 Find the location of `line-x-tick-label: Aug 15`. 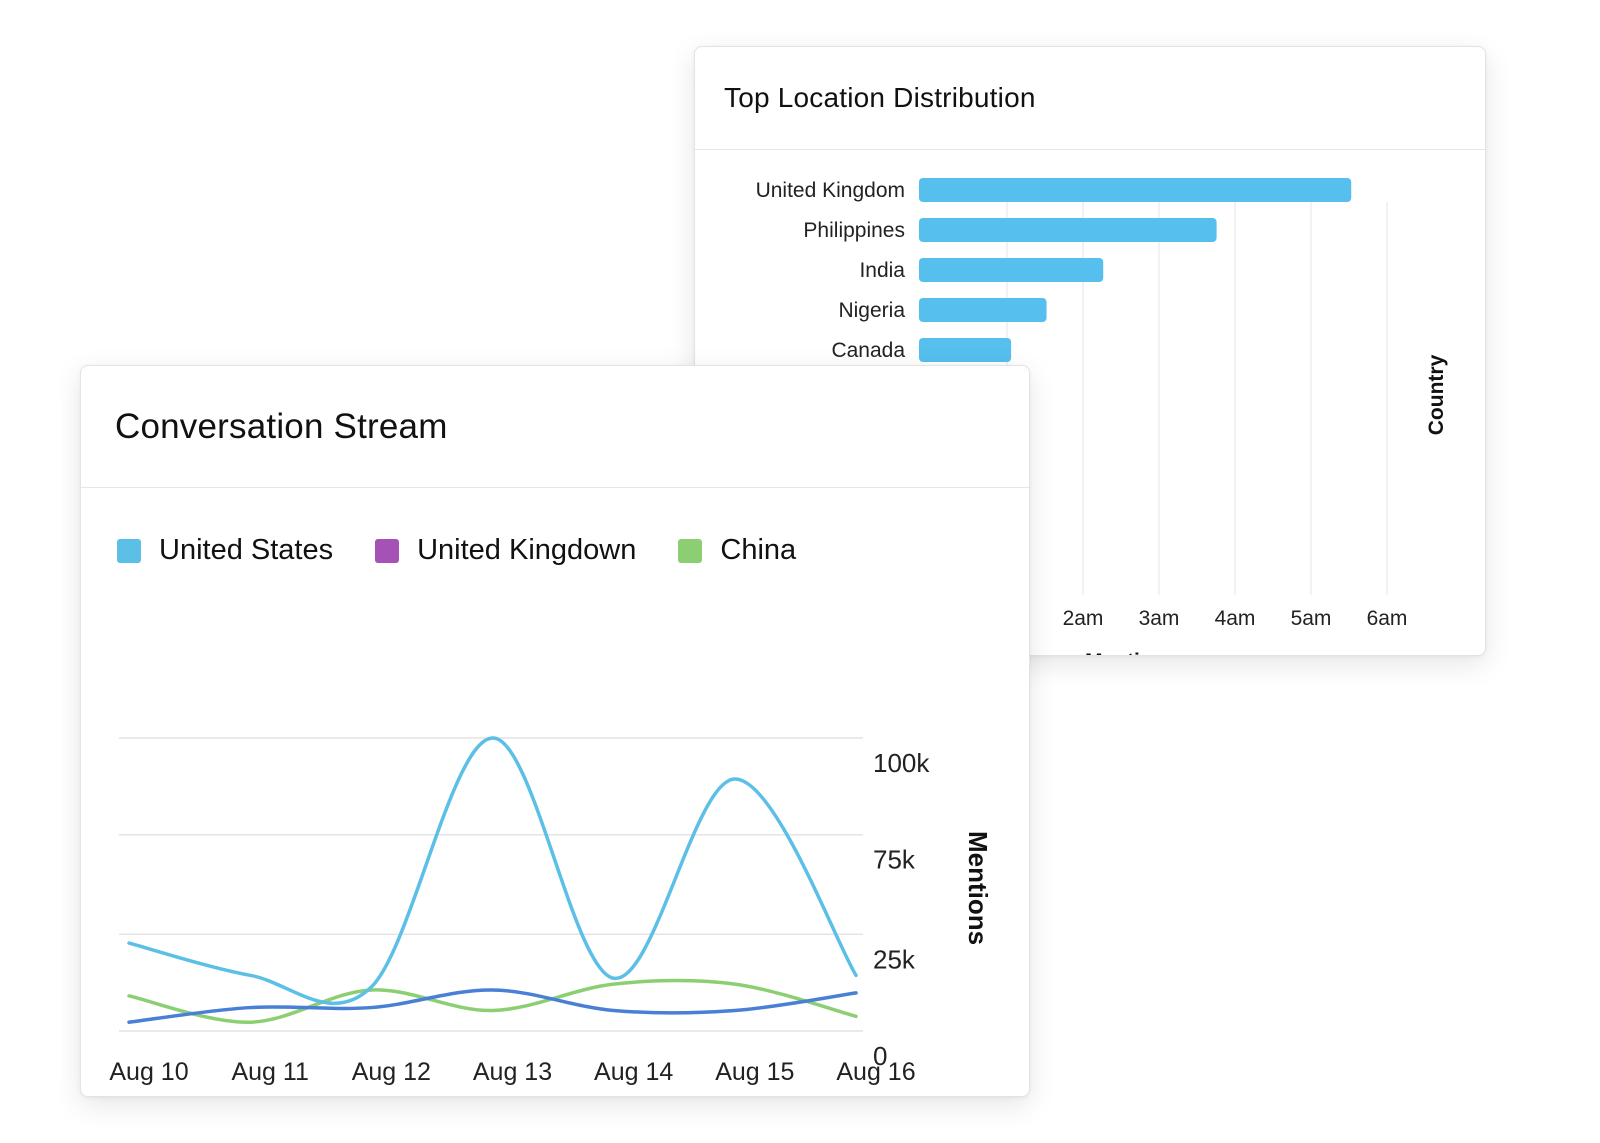

line-x-tick-label: Aug 15 is located at coordinates (754, 1072).